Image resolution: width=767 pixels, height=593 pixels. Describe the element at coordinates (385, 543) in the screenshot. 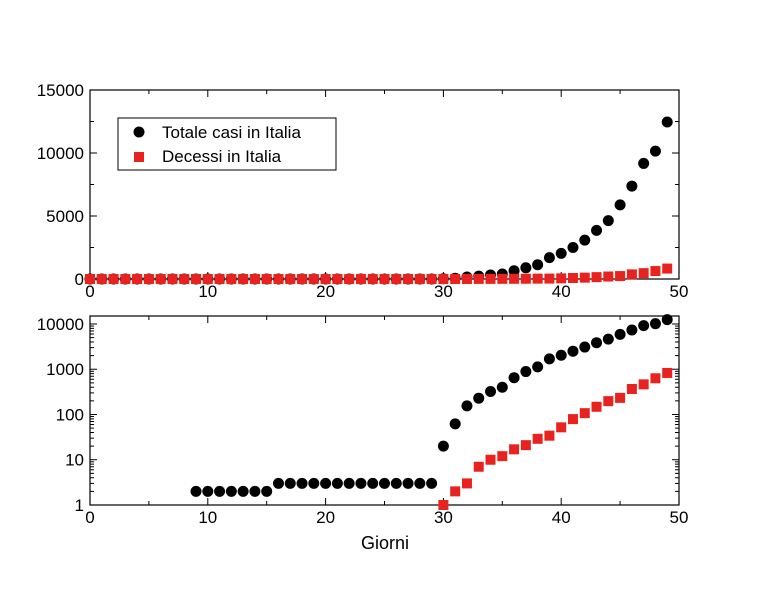

I see `x-axis-label: Giorni` at that location.